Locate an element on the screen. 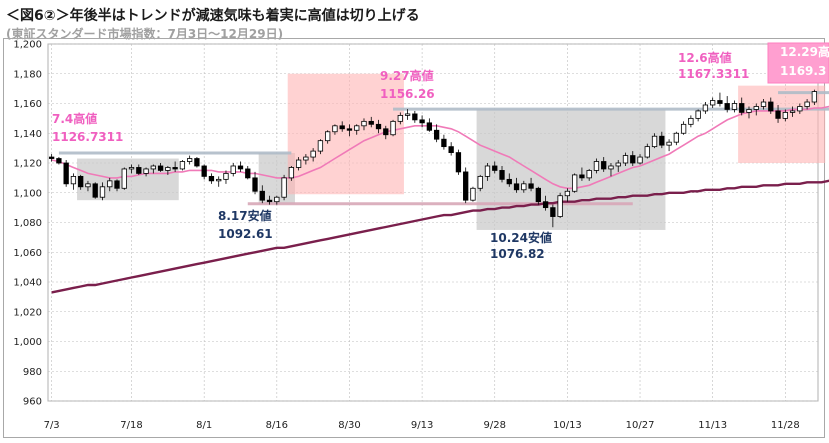  x-tick-label: 11/13 is located at coordinates (712, 425).